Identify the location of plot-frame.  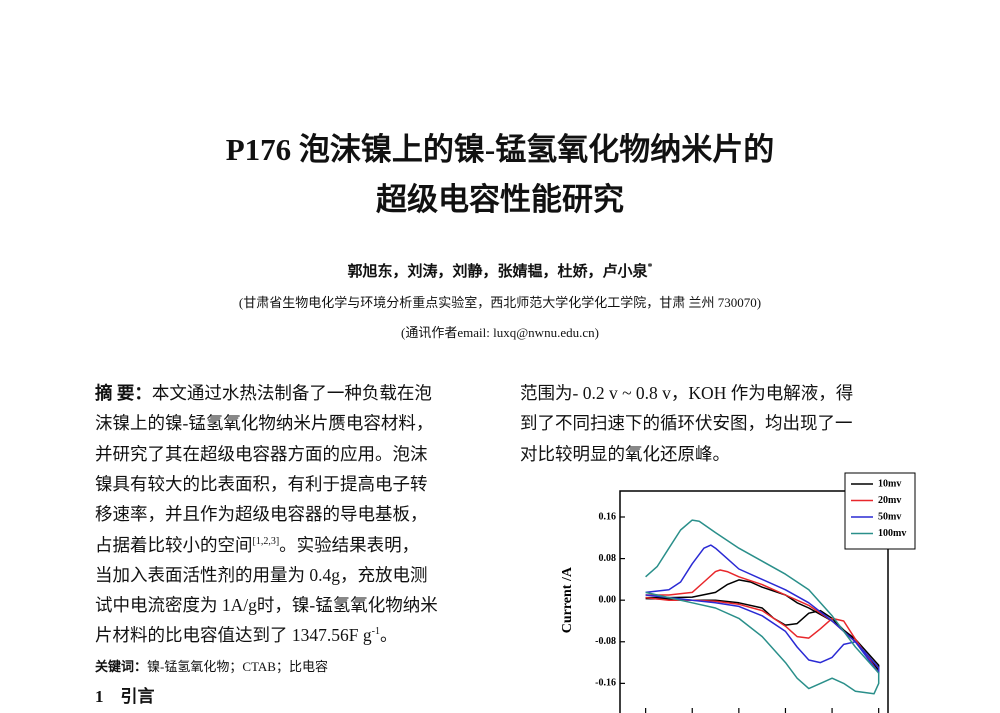
(754, 601).